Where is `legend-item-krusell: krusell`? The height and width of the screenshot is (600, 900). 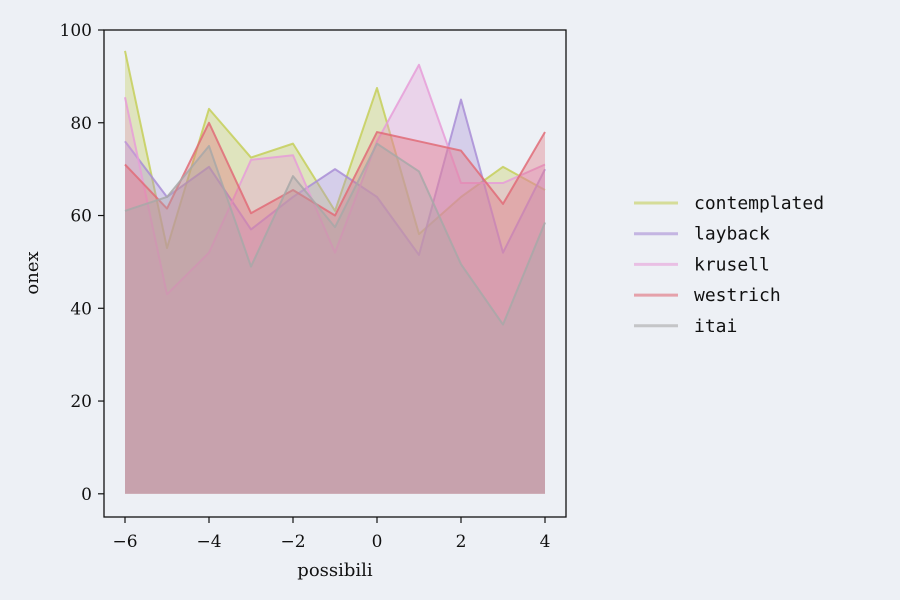 legend-item-krusell: krusell is located at coordinates (702, 264).